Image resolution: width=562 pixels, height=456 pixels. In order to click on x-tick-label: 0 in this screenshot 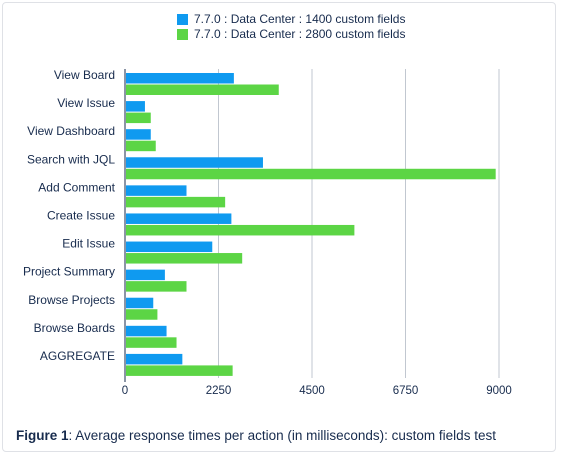, I will do `click(125, 391)`.